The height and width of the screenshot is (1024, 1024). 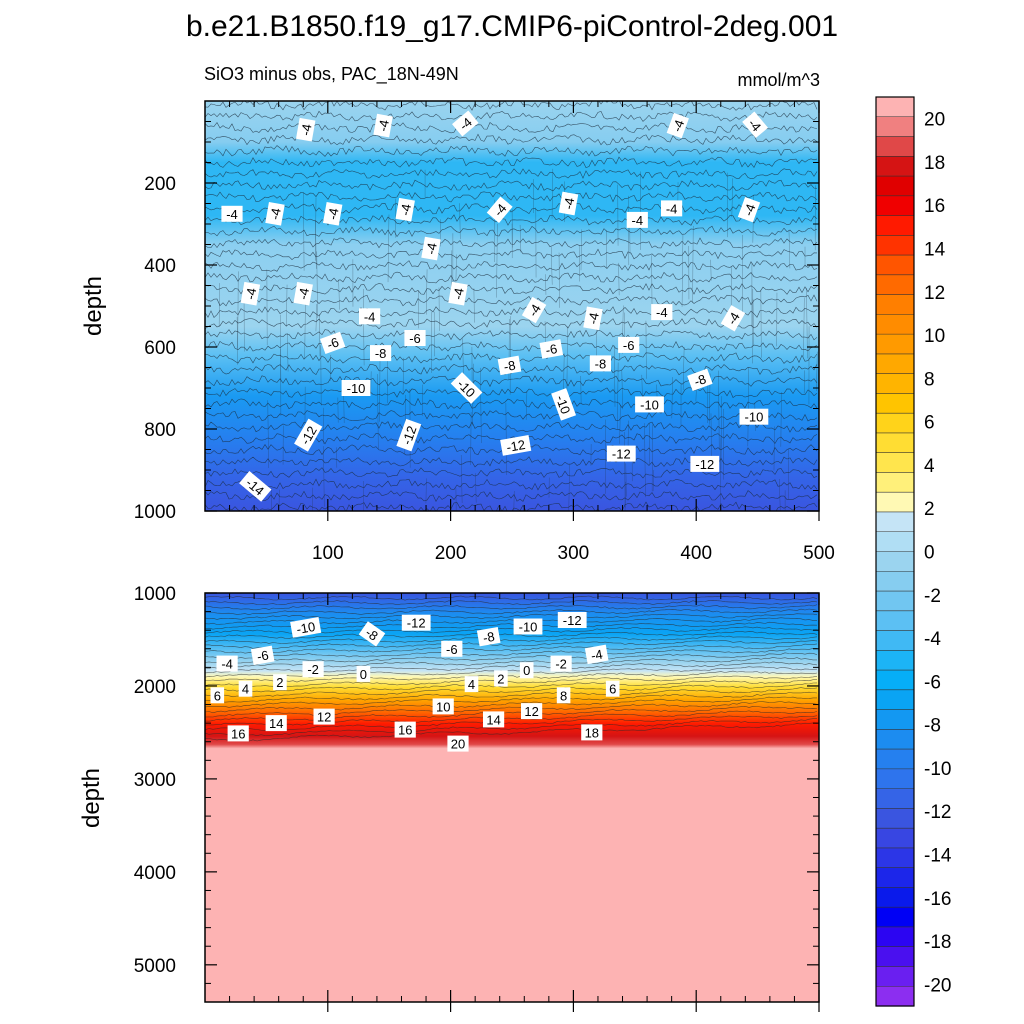 I want to click on colorbar-tick-label: -2, so click(x=932, y=596).